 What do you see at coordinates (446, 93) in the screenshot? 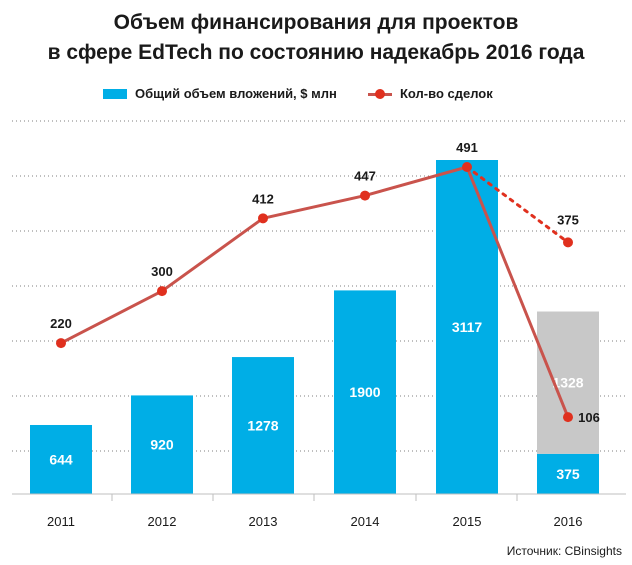
I see `legend-label-deals: Кол-во сделок` at bounding box center [446, 93].